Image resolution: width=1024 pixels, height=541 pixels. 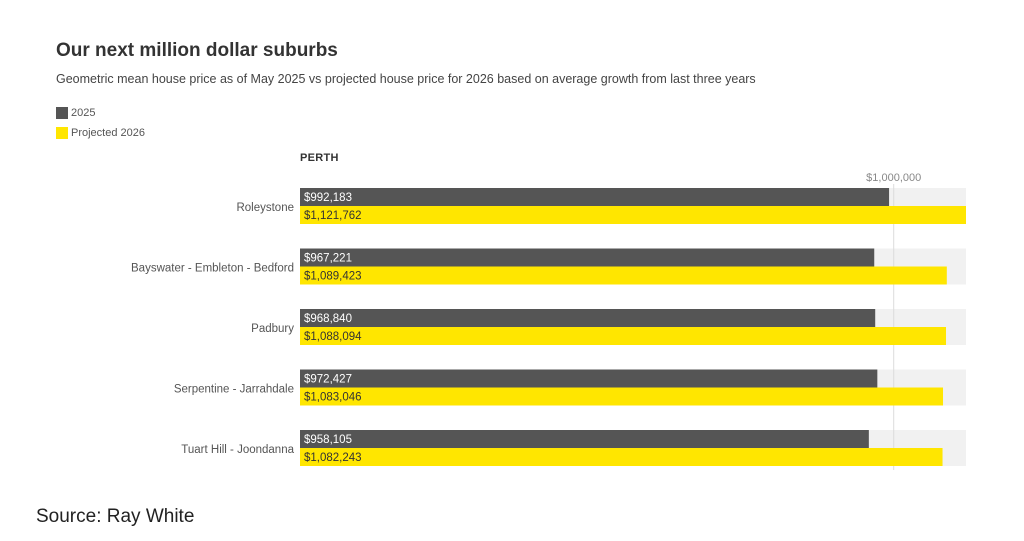 I want to click on group-label: PERTH, so click(x=319, y=158).